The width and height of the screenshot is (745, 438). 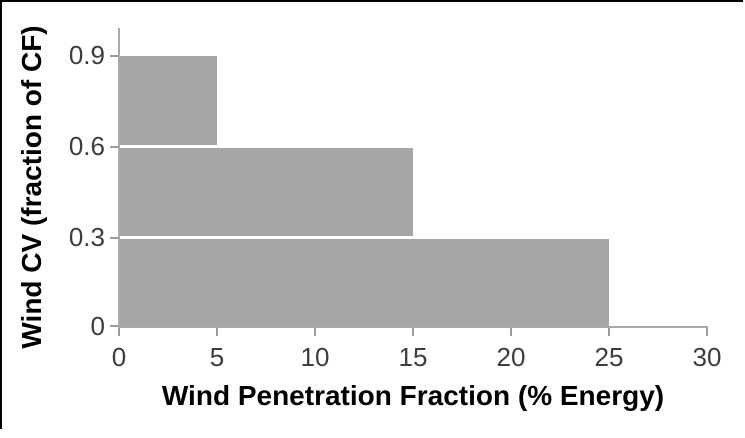 What do you see at coordinates (119, 177) in the screenshot?
I see `y-axis-line` at bounding box center [119, 177].